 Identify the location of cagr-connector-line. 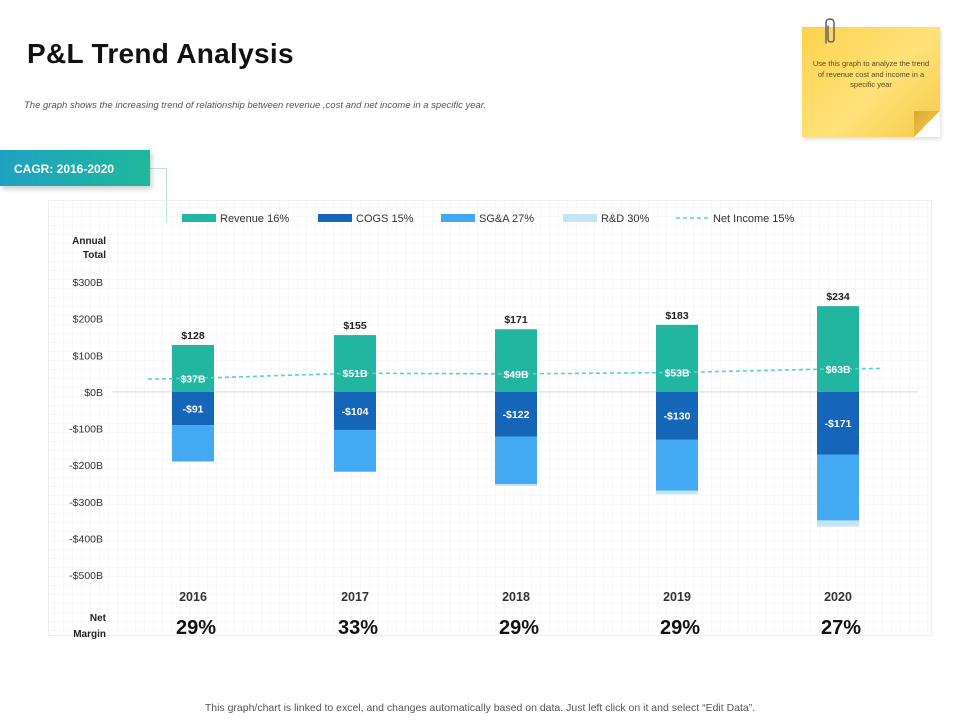
(158, 195).